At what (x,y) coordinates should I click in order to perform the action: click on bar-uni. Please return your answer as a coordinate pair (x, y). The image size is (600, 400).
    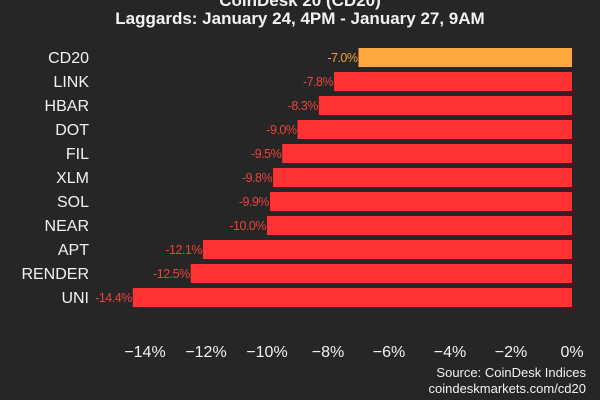
    Looking at the image, I should click on (352, 297).